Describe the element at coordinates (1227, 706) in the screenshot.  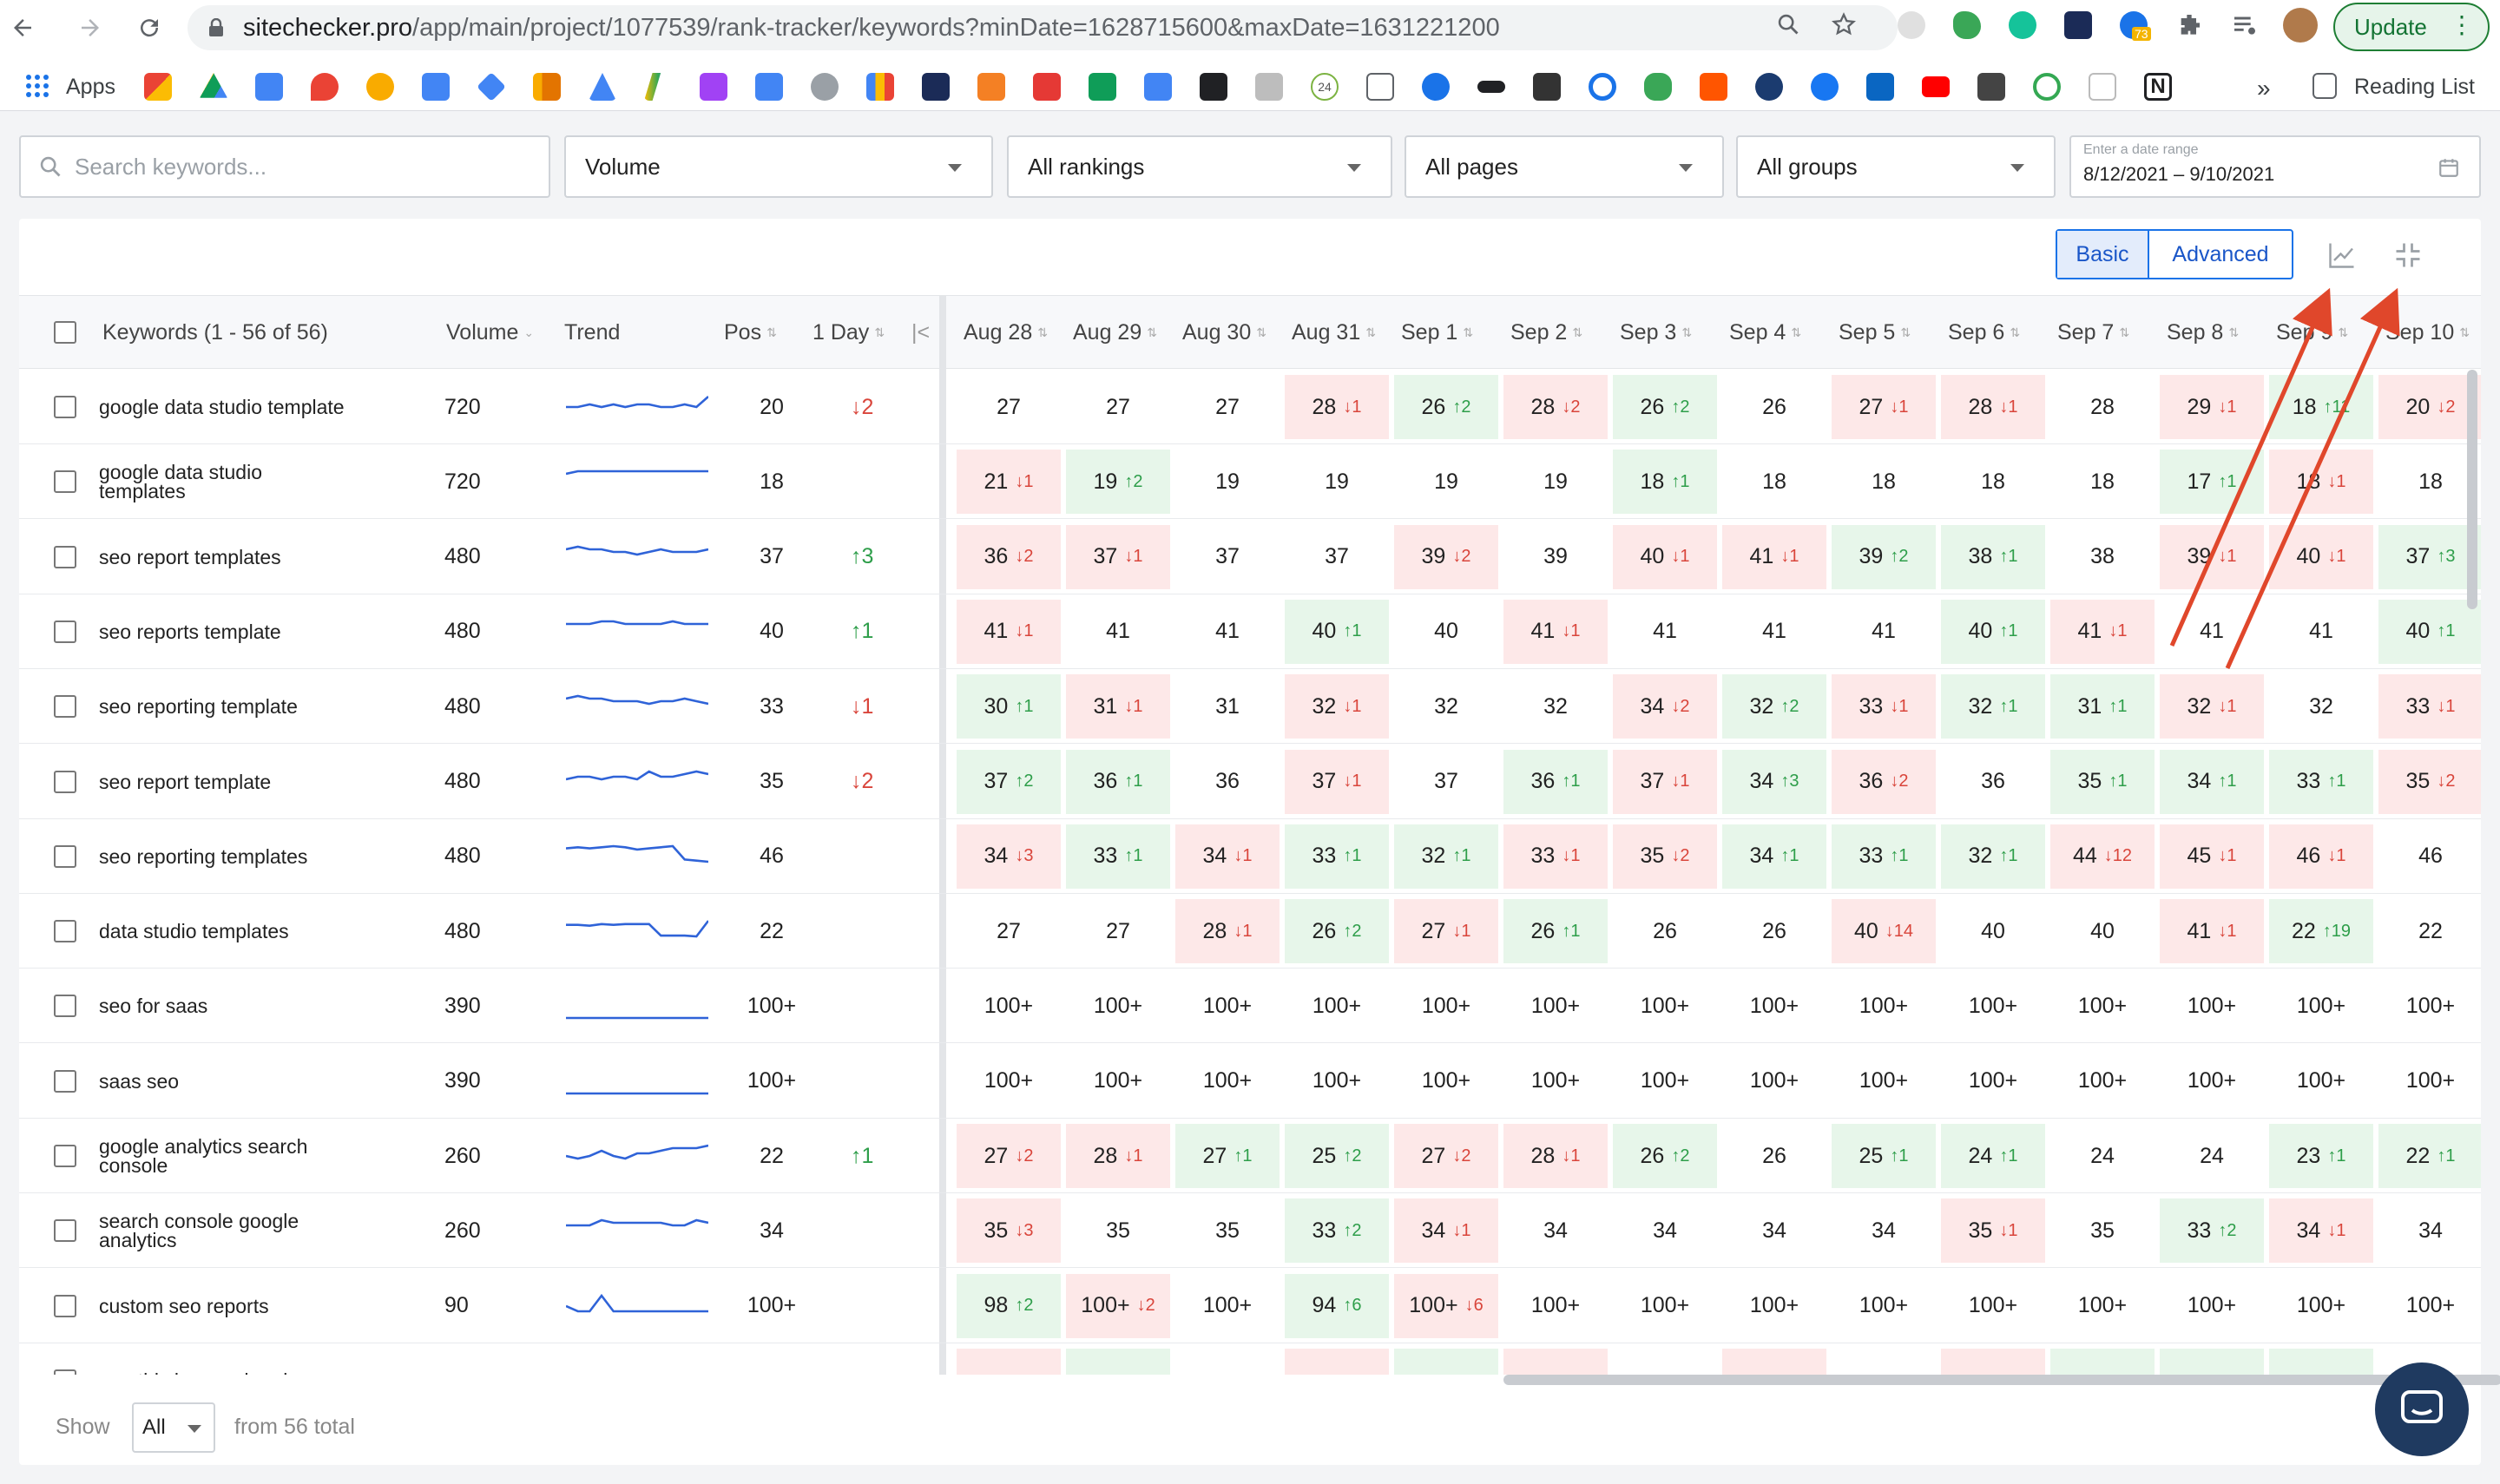
I see `date-rank-cell: 31` at that location.